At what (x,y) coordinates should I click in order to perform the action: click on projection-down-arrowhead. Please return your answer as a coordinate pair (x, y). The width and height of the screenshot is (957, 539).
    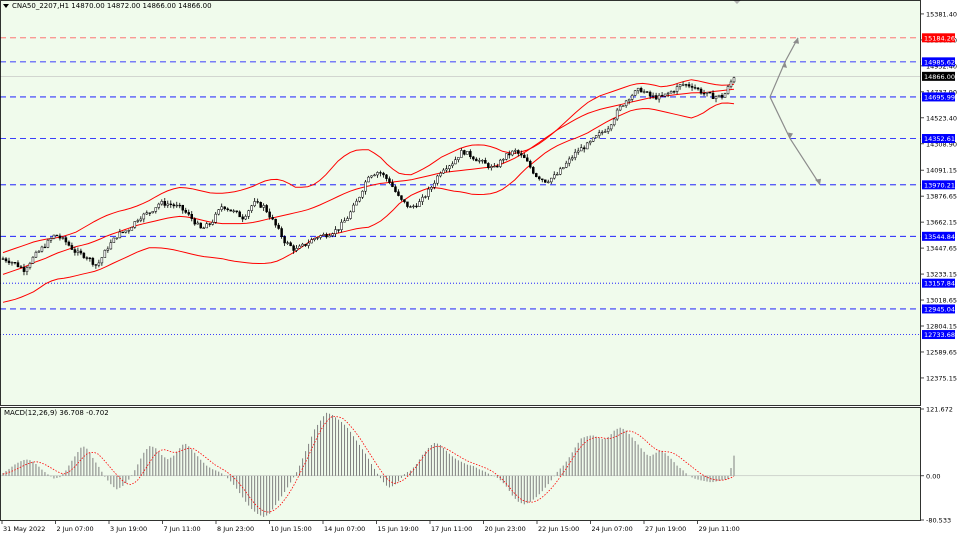
    Looking at the image, I should click on (818, 181).